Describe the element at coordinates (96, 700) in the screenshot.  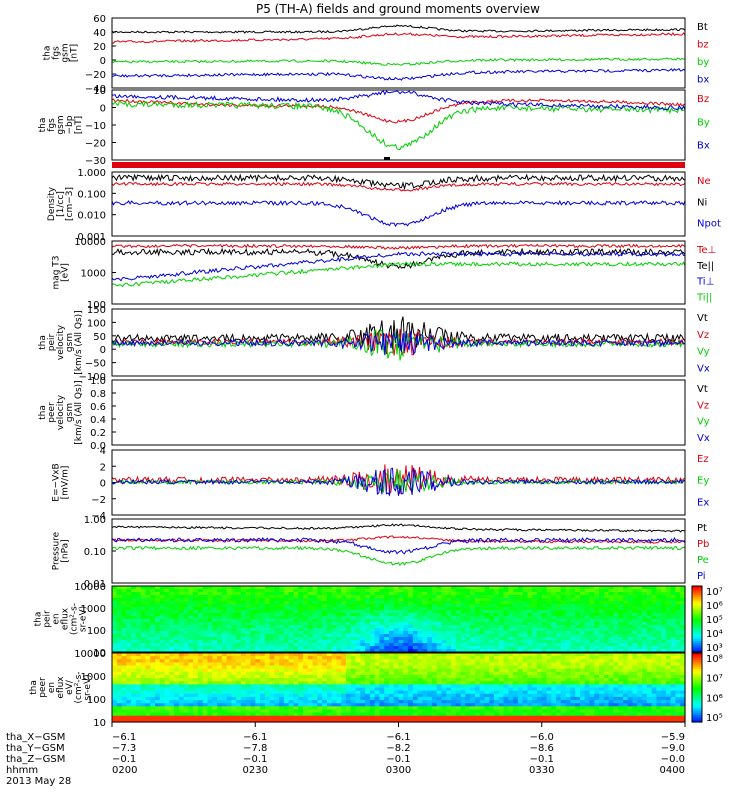
I see `ytick-label: 100` at that location.